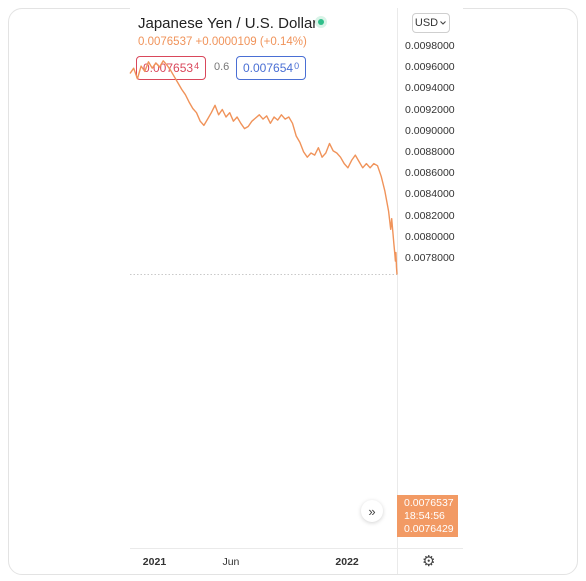  I want to click on x-tick-label: 2021, so click(154, 562).